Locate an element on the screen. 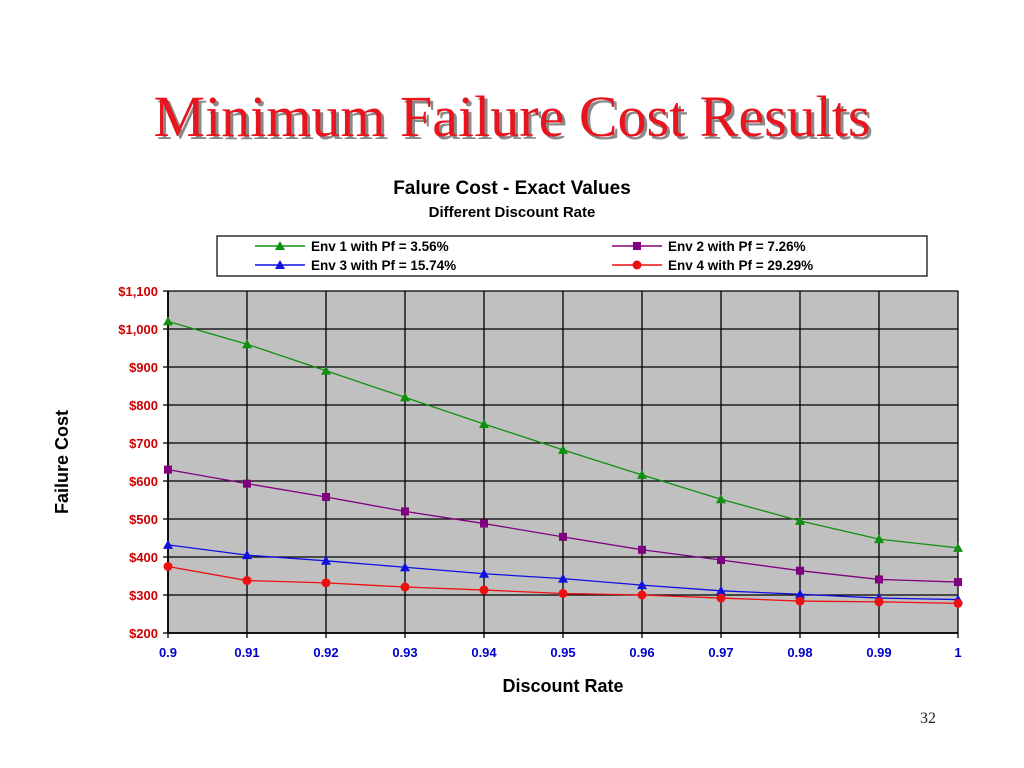 This screenshot has width=1024, height=768. x-tick-label: 0.91 is located at coordinates (246, 652).